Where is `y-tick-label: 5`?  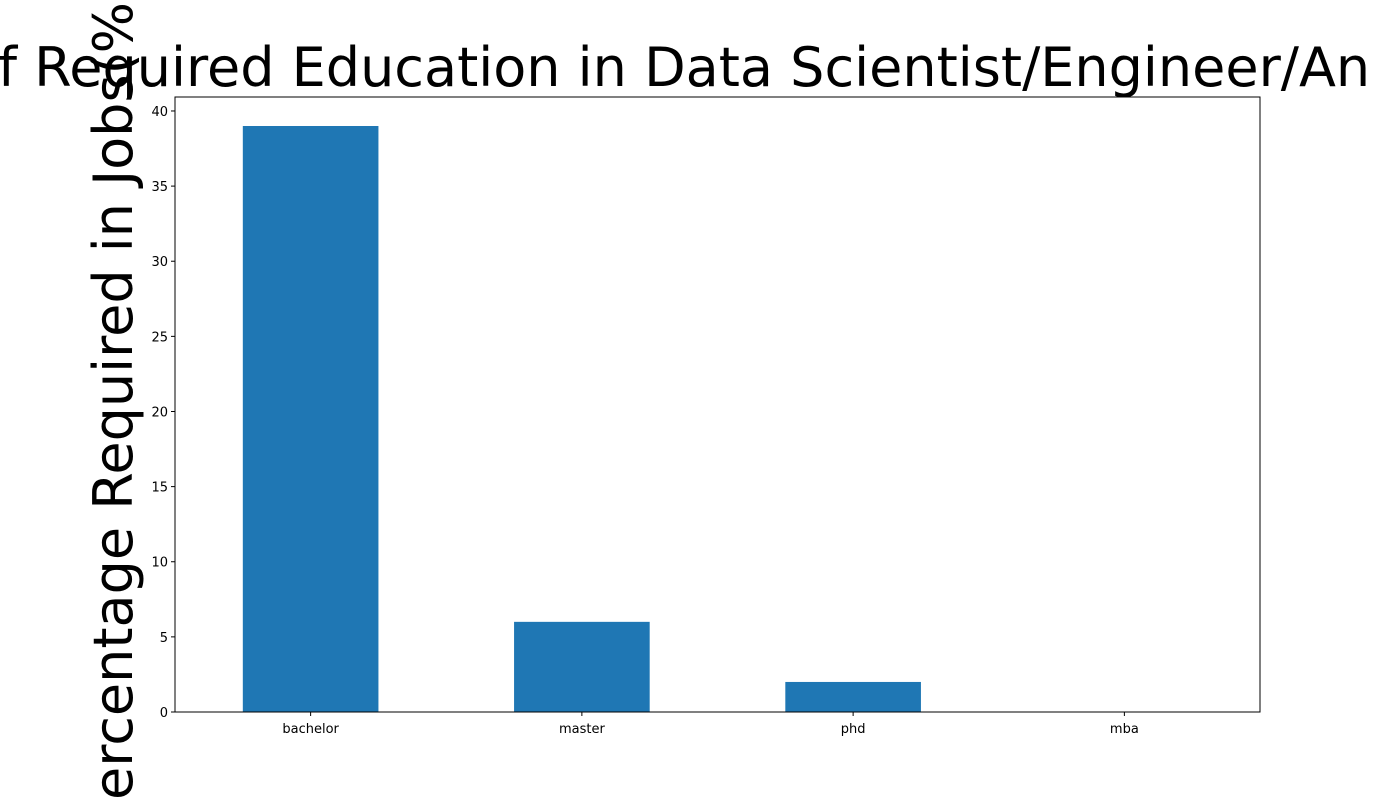
y-tick-label: 5 is located at coordinates (164, 638).